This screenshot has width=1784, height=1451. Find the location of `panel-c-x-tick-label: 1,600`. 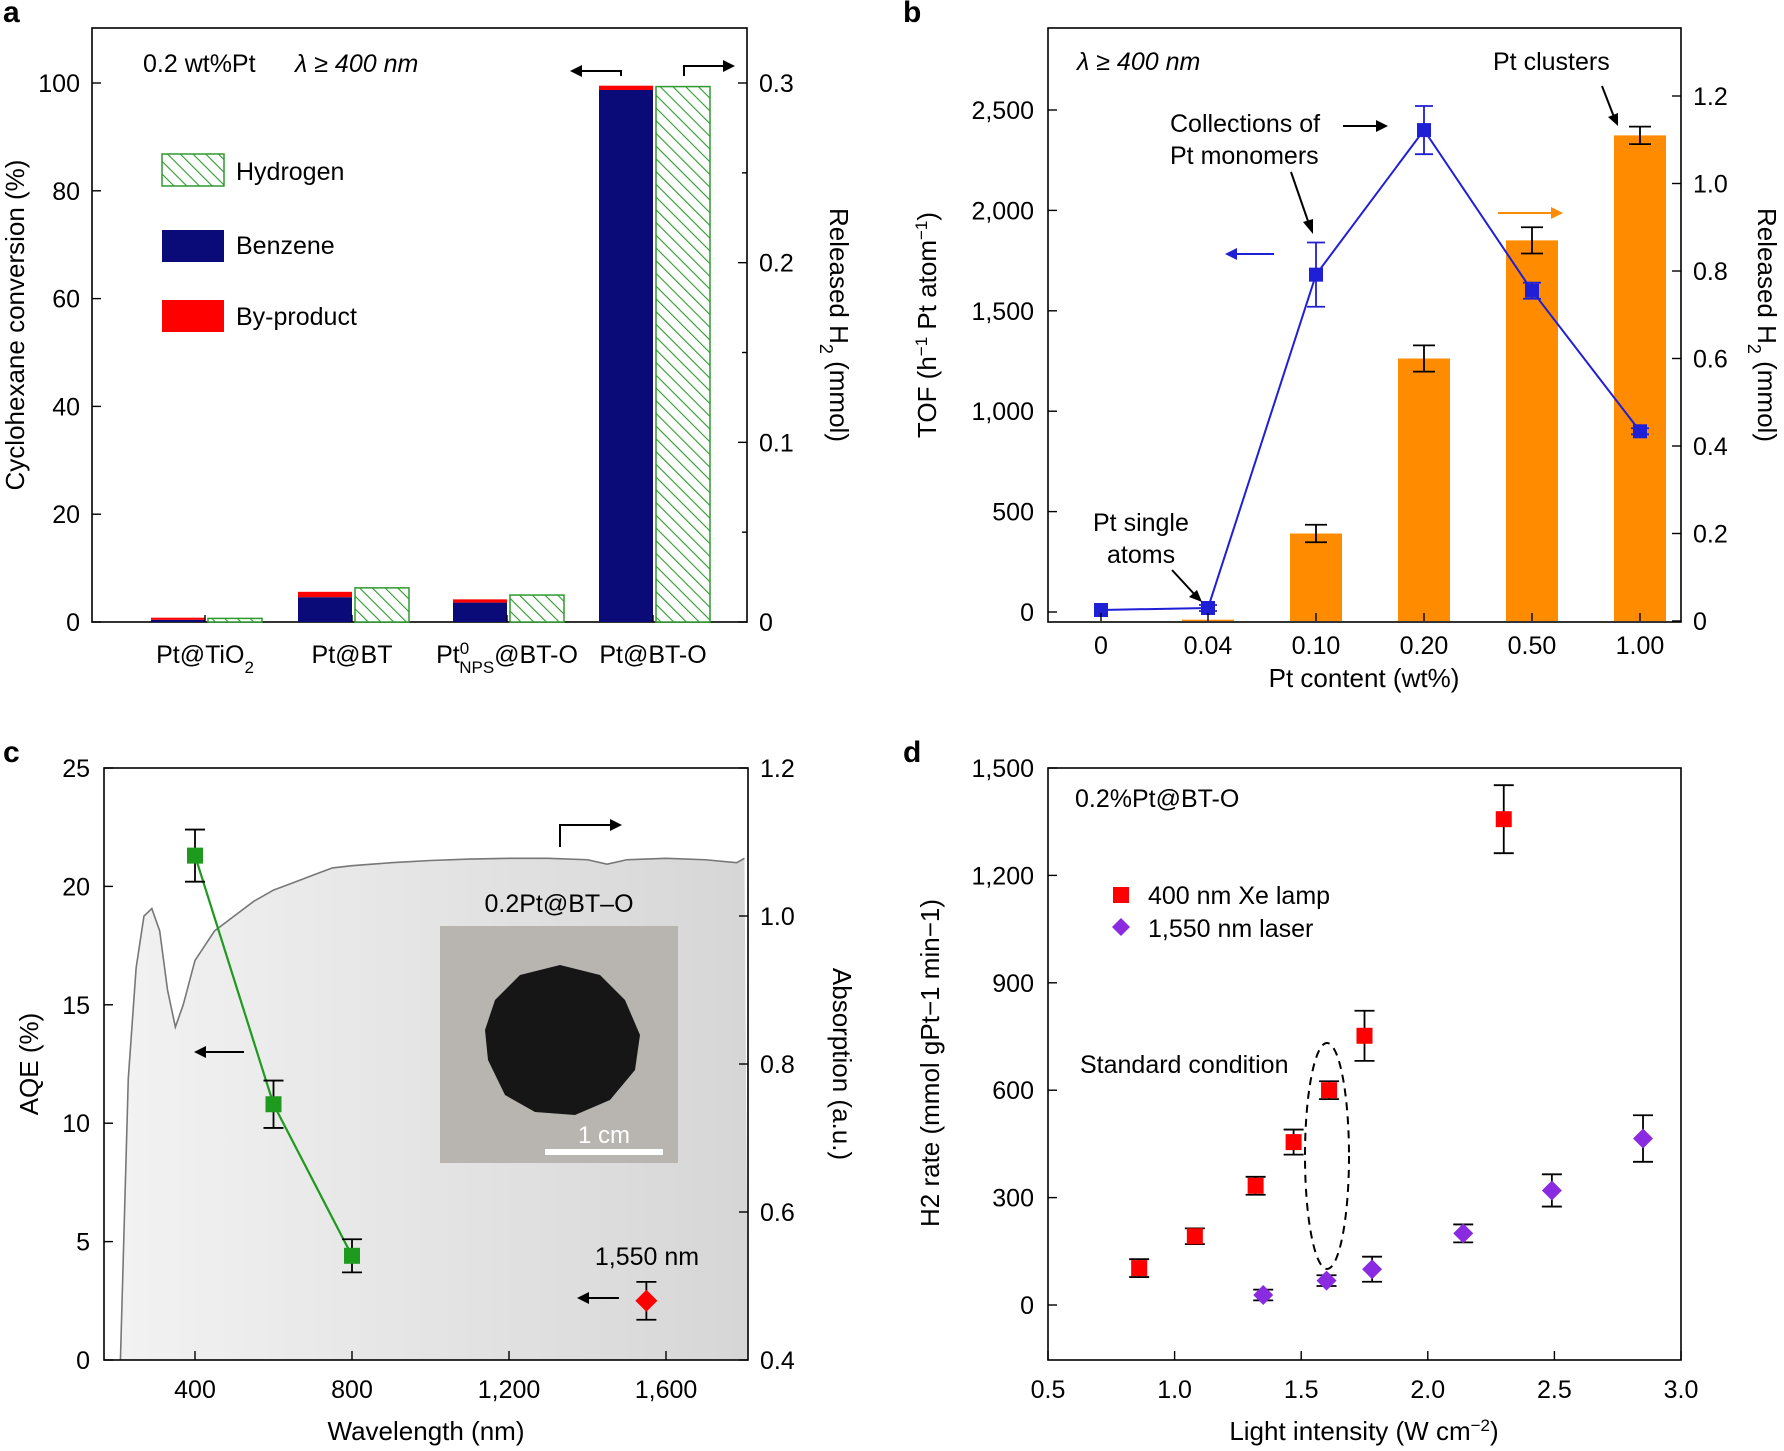

panel-c-x-tick-label: 1,600 is located at coordinates (666, 1390).